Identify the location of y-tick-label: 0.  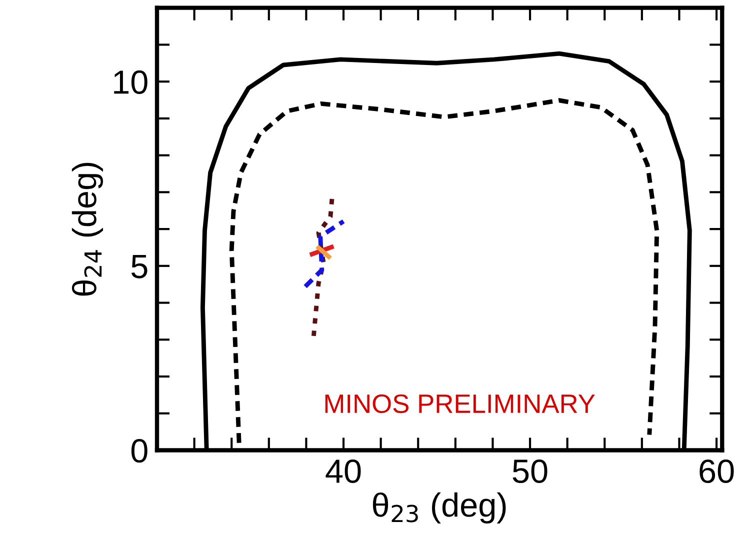
(139, 451).